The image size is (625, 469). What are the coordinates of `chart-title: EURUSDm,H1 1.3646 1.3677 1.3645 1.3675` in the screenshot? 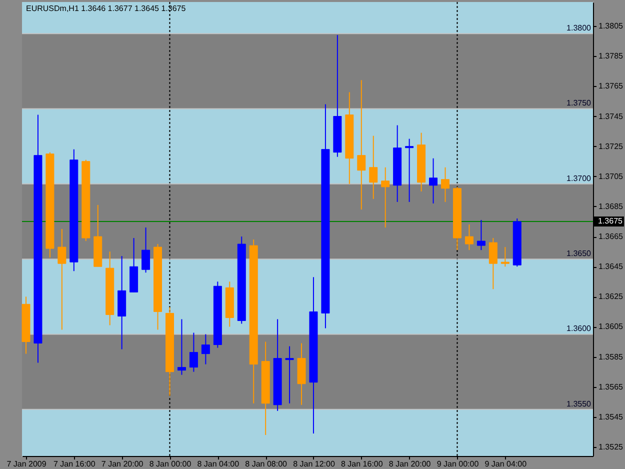 It's located at (106, 8).